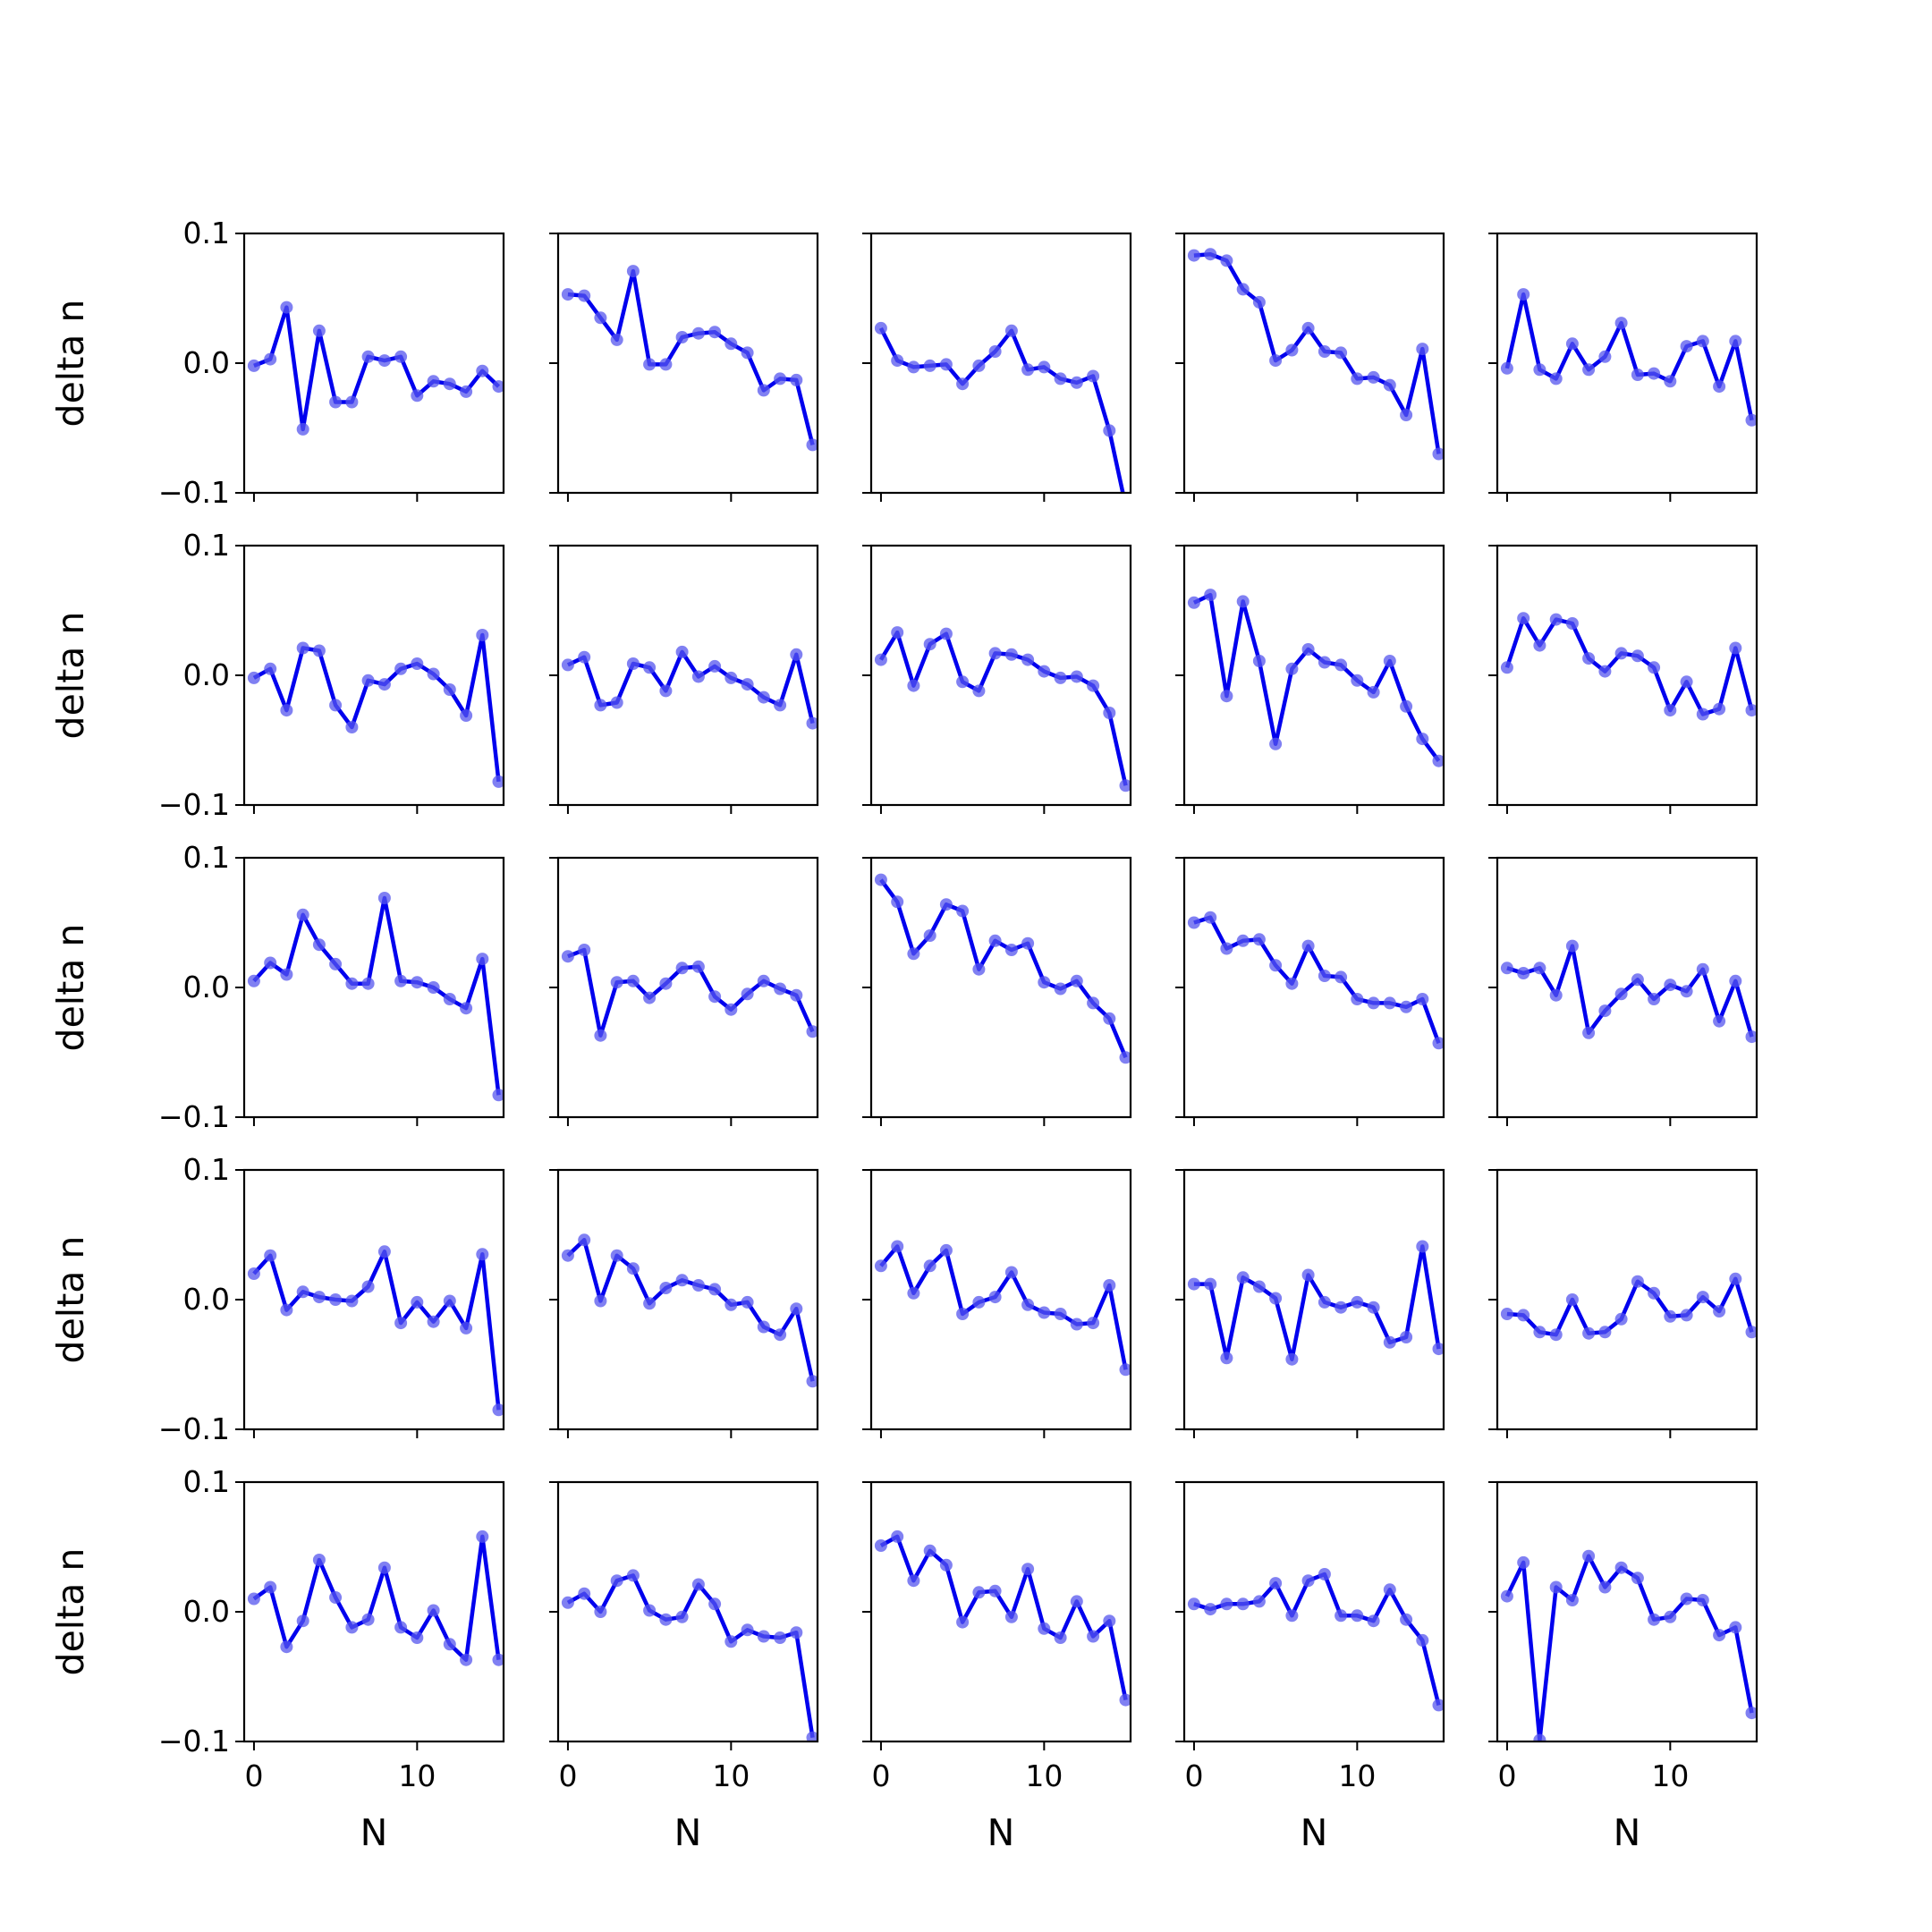 This screenshot has height=1932, width=1932. Describe the element at coordinates (70, 1612) in the screenshot. I see `y-axis-label: delta n` at that location.